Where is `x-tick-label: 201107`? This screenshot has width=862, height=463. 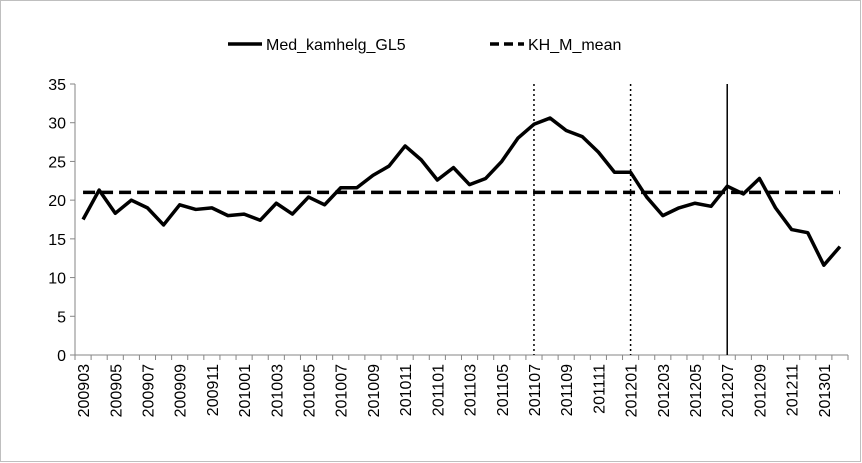
x-tick-label: 201107 is located at coordinates (535, 390).